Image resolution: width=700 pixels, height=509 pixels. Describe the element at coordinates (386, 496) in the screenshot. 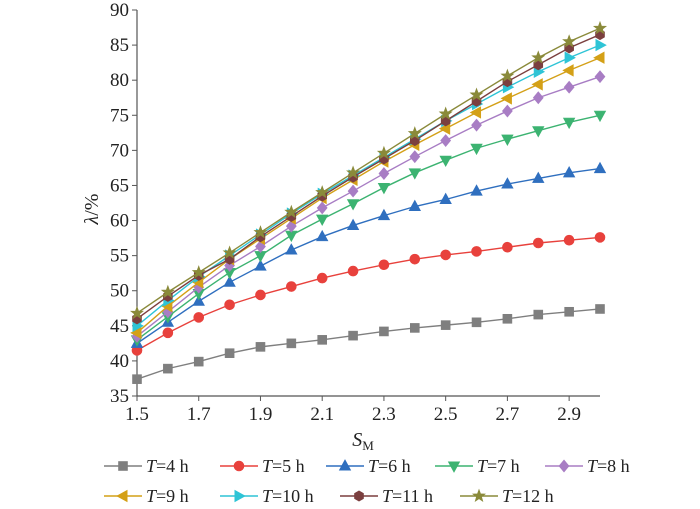

I see `legend-item: T=11 h` at that location.